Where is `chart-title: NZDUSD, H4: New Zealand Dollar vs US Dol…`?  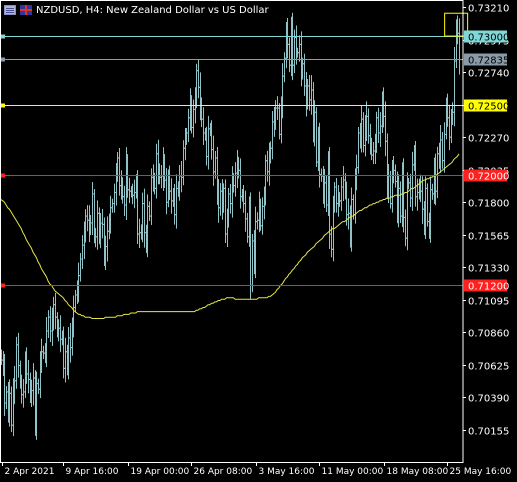
chart-title: NZDUSD, H4: New Zealand Dollar vs US Dol… is located at coordinates (152, 10).